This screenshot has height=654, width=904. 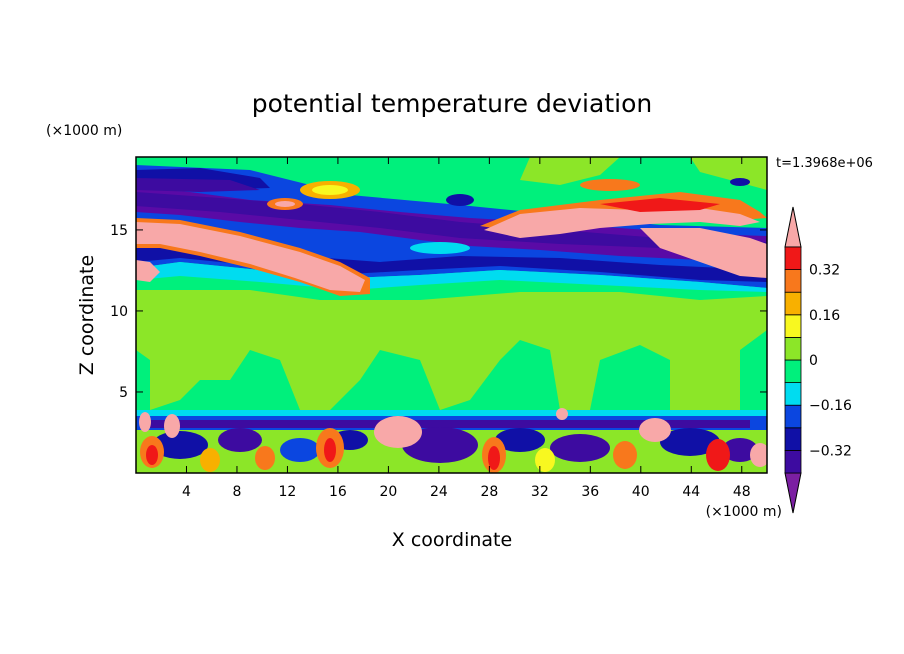 I want to click on y-axis-label: Z coordinate, so click(x=87, y=315).